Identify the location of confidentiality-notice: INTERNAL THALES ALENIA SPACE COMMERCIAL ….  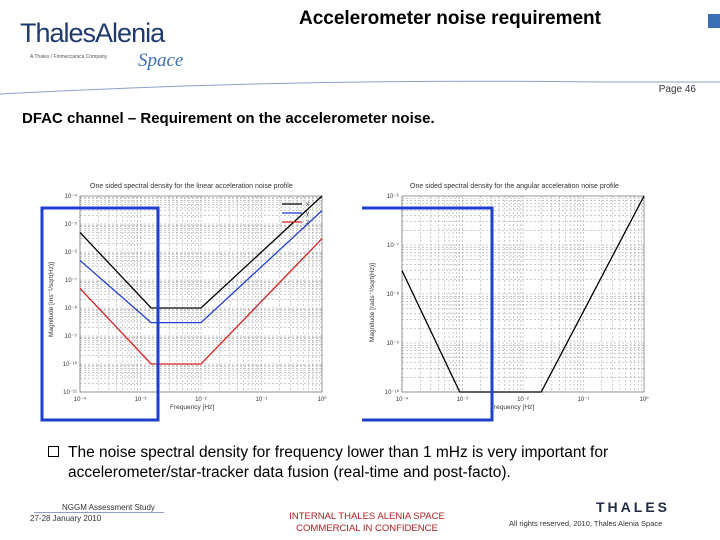
(367, 523).